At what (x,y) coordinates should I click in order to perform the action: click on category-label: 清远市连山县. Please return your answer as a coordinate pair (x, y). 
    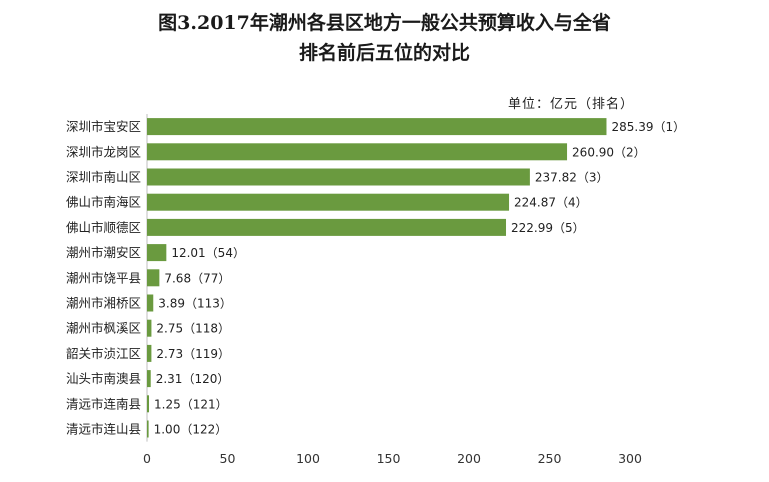
    Looking at the image, I should click on (103, 429).